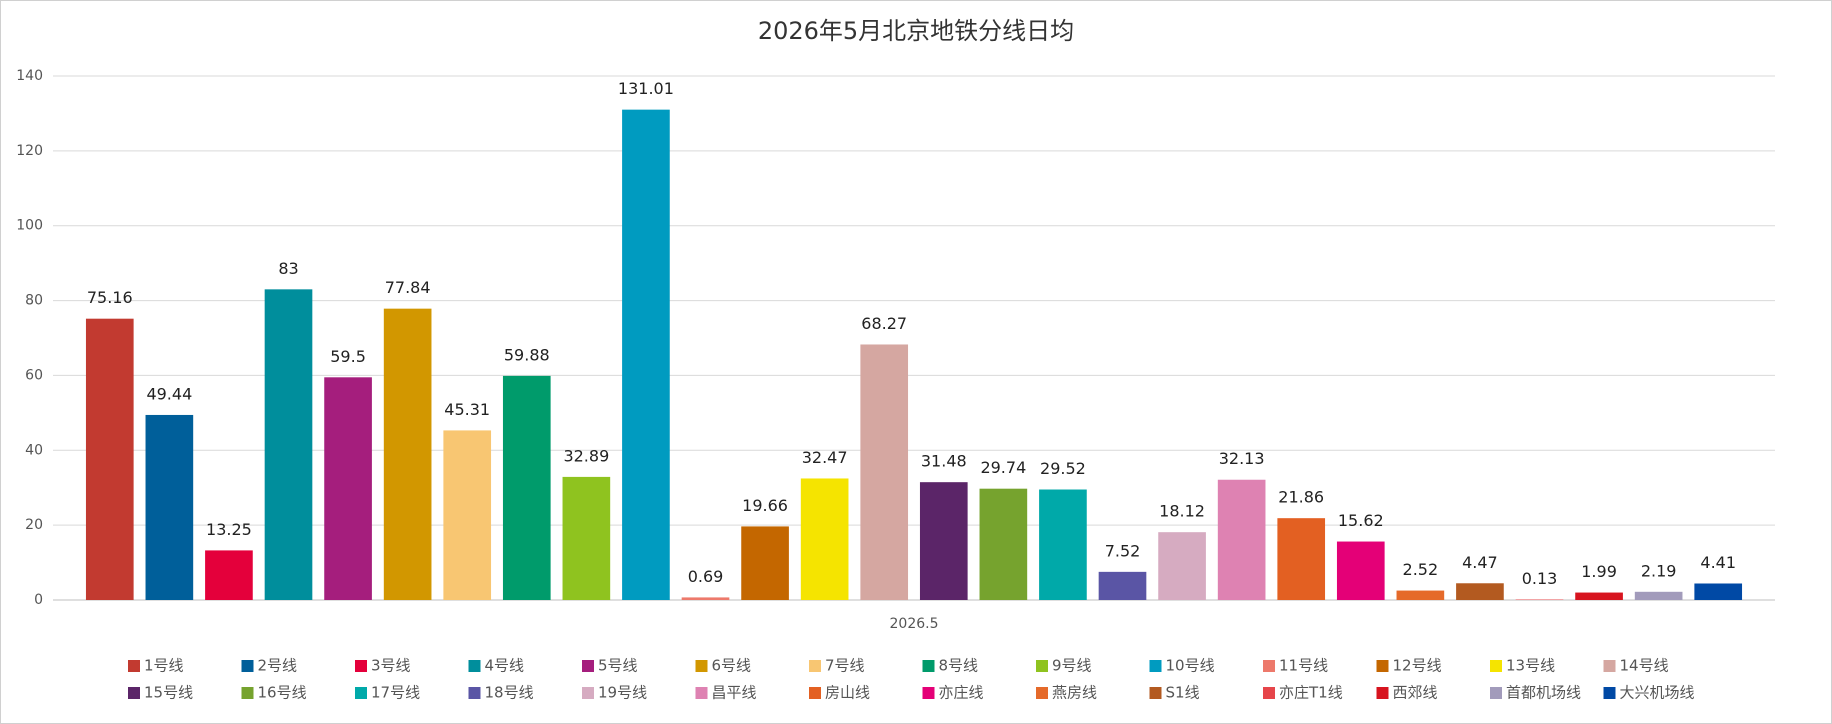 The width and height of the screenshot is (1832, 724). Describe the element at coordinates (959, 666) in the screenshot. I see `legend-label: 8号线` at that location.